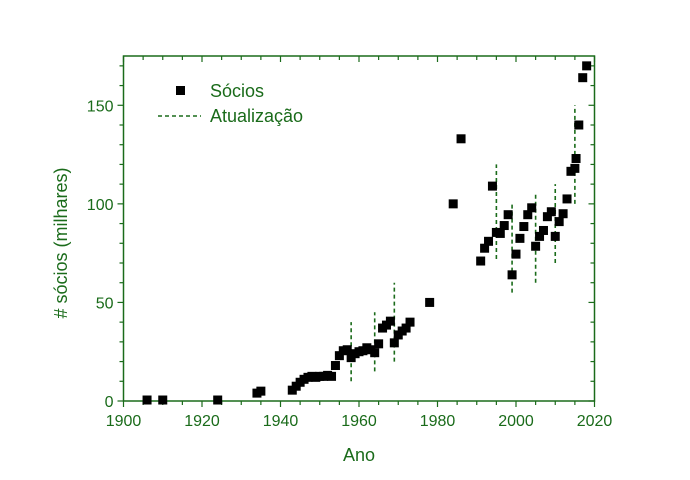 The width and height of the screenshot is (690, 480). What do you see at coordinates (61, 242) in the screenshot?
I see `y-axis-title: # sócios (milhares)` at bounding box center [61, 242].